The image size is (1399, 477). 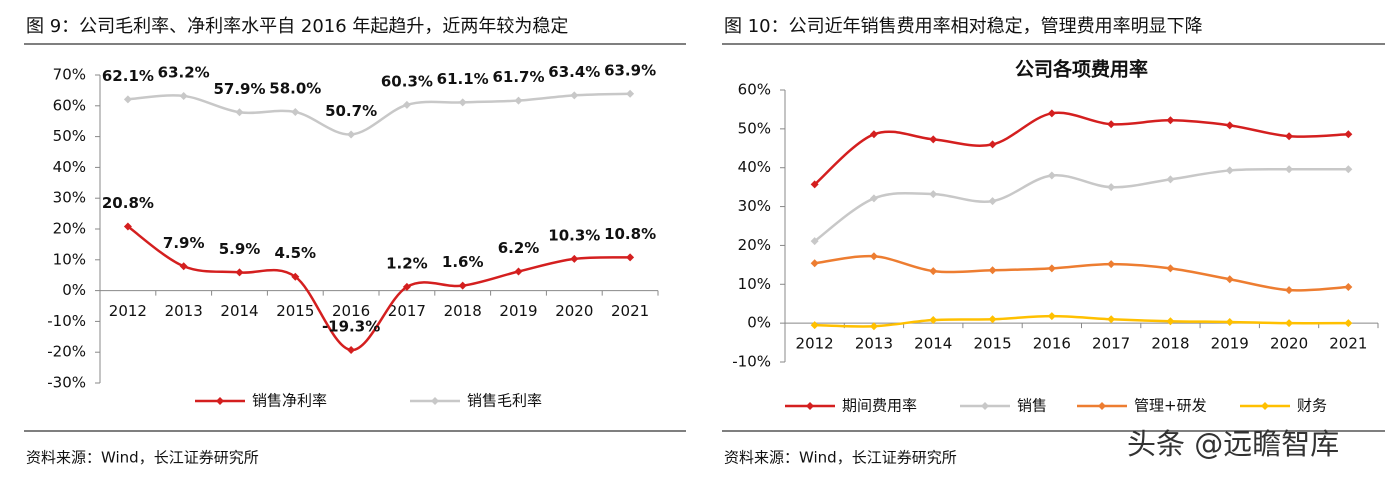 I want to click on caption: 图 10：公司近年销售费用率相对稳定，管理费用率明显下降, so click(x=963, y=26).